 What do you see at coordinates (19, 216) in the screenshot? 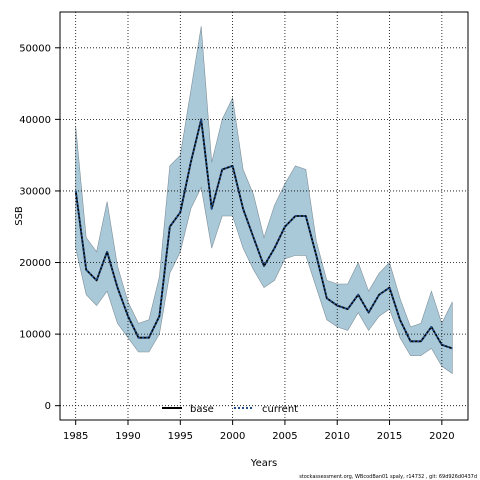
I see `y-axis-title: SSB` at bounding box center [19, 216].